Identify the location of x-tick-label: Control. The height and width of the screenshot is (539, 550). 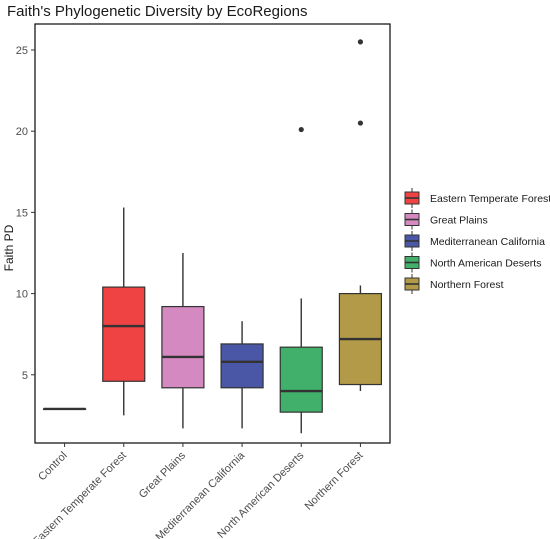
(53, 467).